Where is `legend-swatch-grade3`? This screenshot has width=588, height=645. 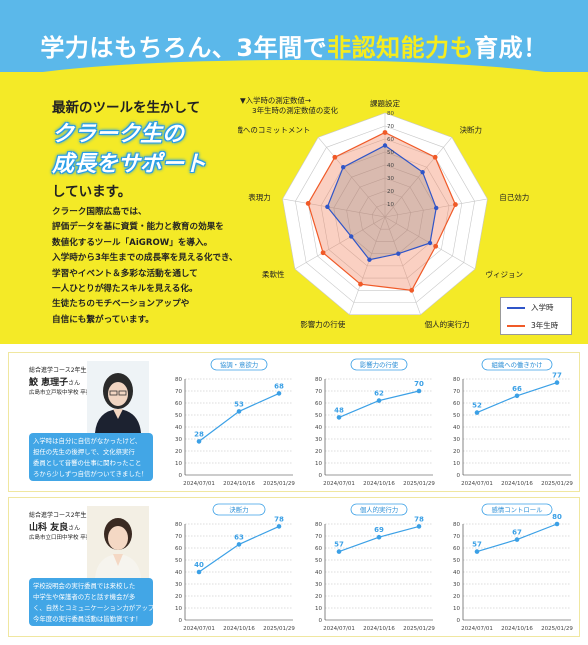
legend-swatch-grade3 is located at coordinates (516, 326).